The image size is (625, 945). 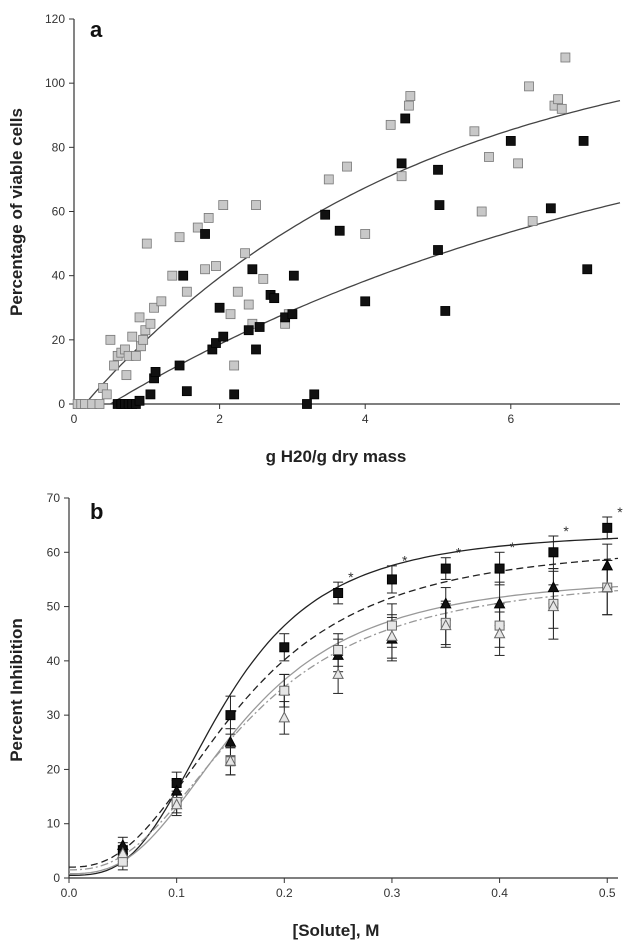 What do you see at coordinates (69, 893) in the screenshot?
I see `panel-b-x-tick-label: 0.0` at bounding box center [69, 893].